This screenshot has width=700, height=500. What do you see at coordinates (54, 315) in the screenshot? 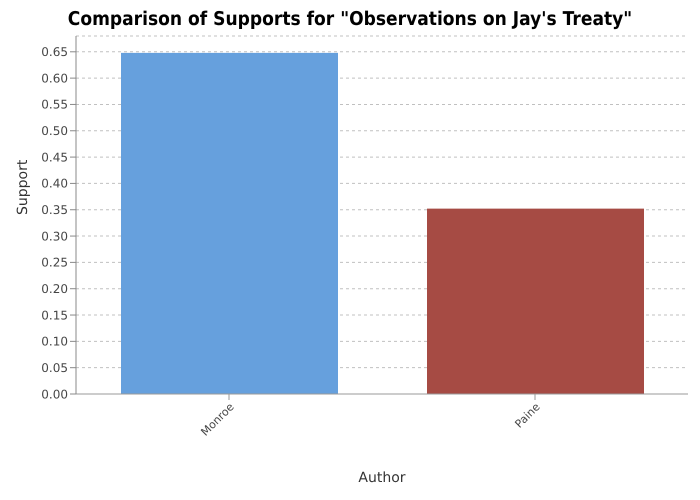
I see `y-tick-label: 0.15` at bounding box center [54, 315].